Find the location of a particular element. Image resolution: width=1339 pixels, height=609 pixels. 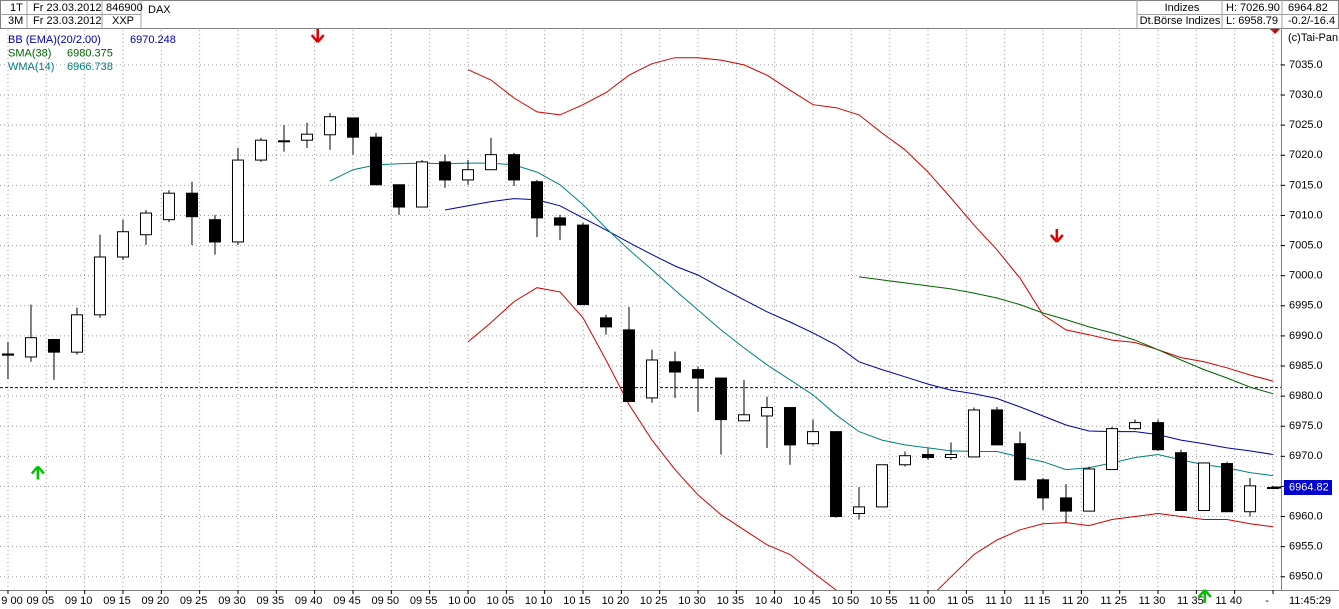

x-tick-label: 09 25 is located at coordinates (194, 601).